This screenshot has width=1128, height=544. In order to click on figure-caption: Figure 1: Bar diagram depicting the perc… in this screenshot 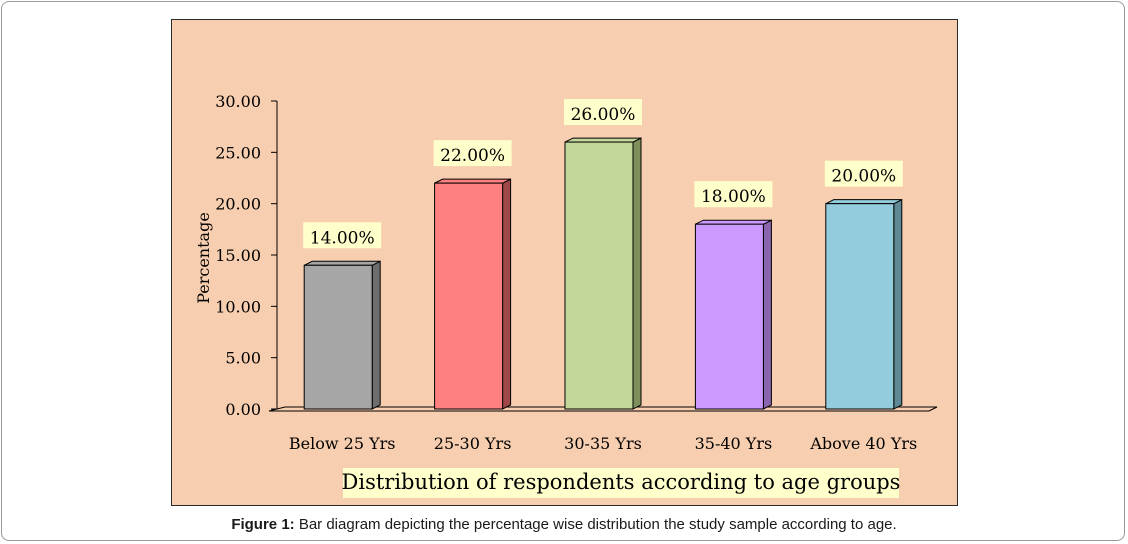, I will do `click(564, 524)`.